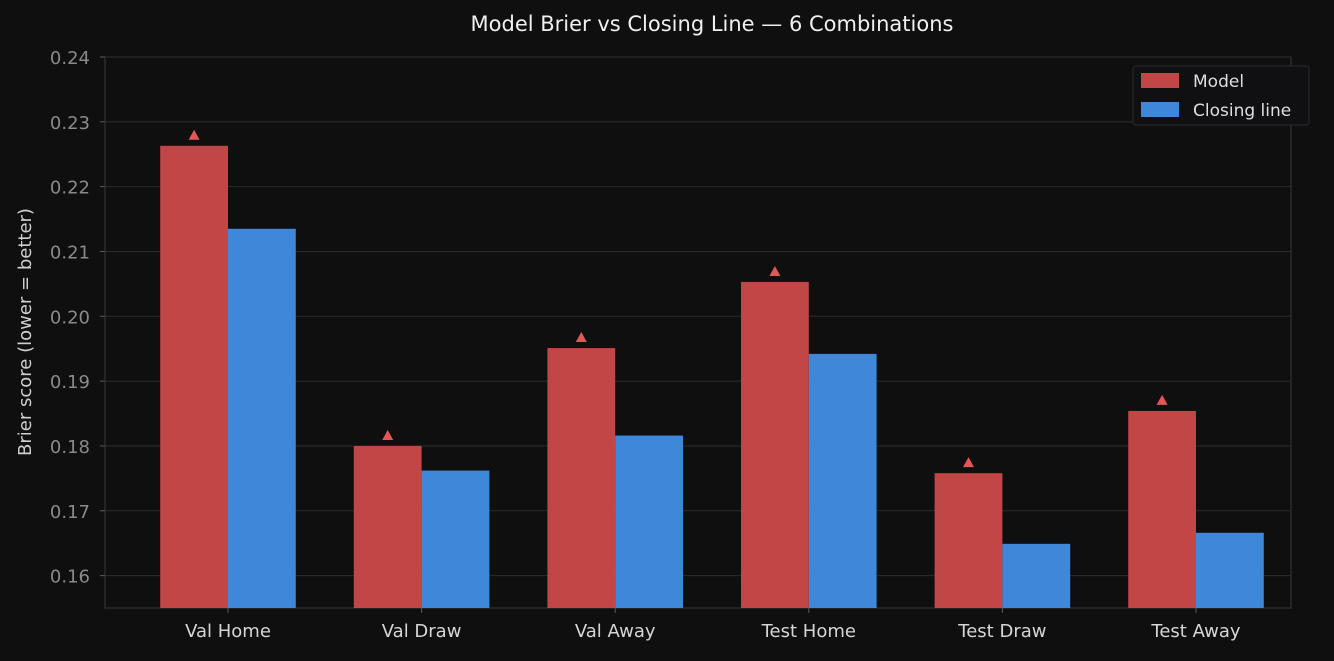 The image size is (1334, 661). Describe the element at coordinates (968, 540) in the screenshot. I see `bar-model-test-draw` at that location.